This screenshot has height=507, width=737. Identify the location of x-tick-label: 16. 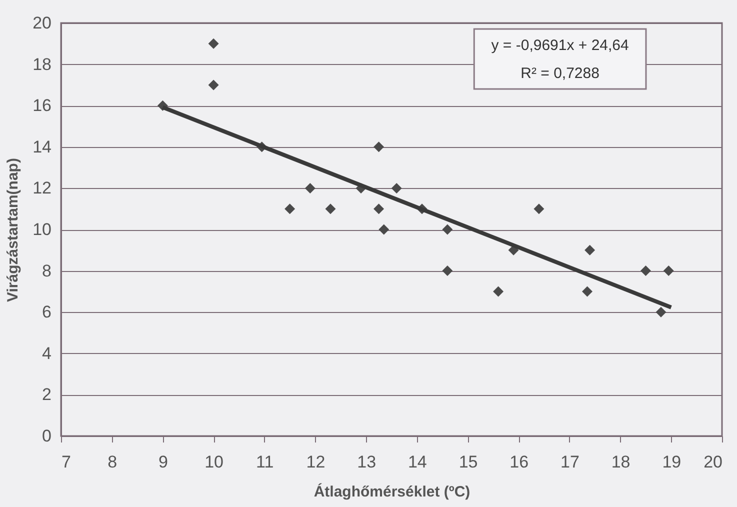
(519, 462).